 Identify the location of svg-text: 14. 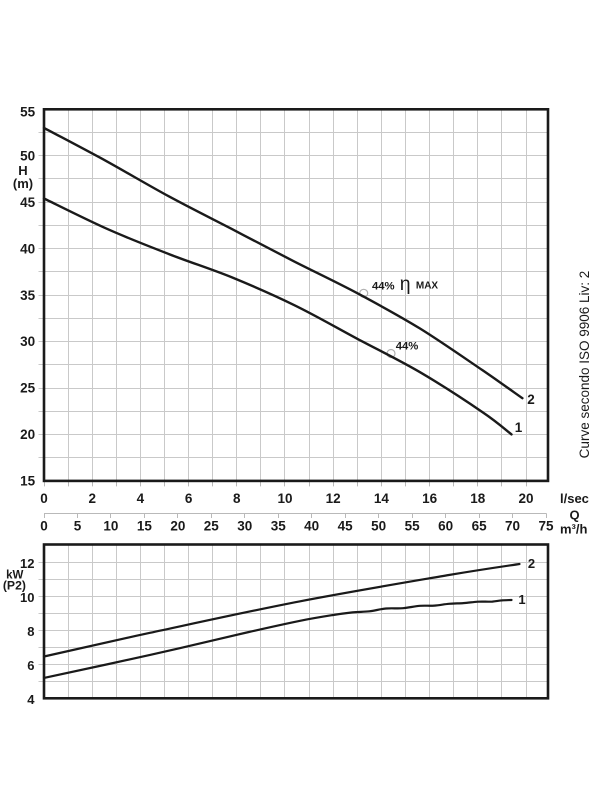
(382, 498).